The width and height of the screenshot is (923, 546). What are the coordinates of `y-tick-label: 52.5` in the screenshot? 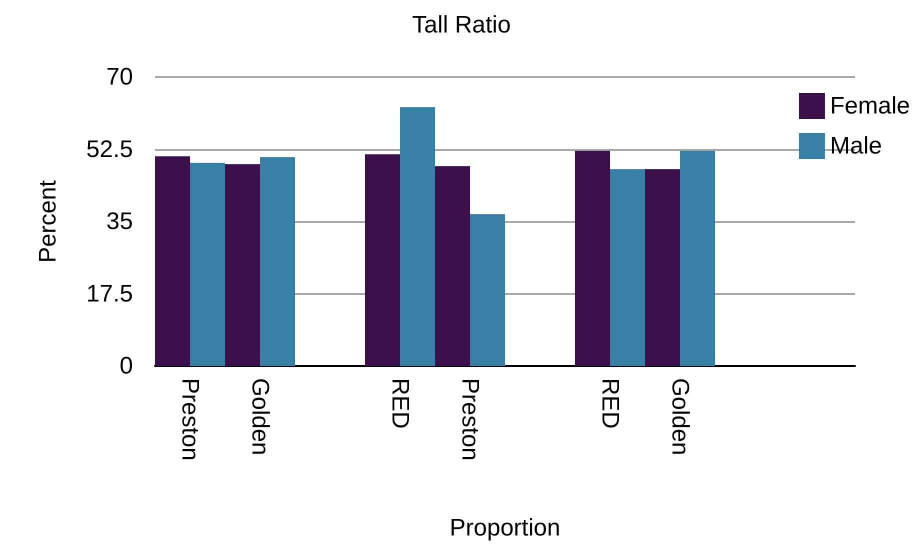 It's located at (109, 149).